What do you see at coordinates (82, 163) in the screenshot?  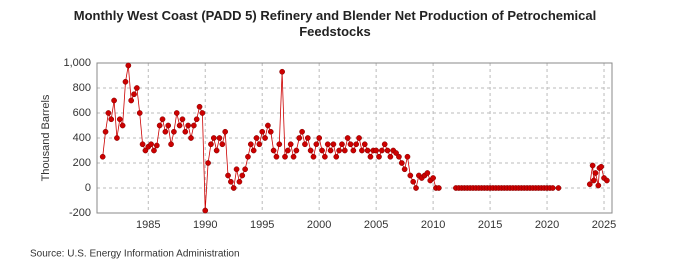 I see `y-tick-label: 200` at bounding box center [82, 163].